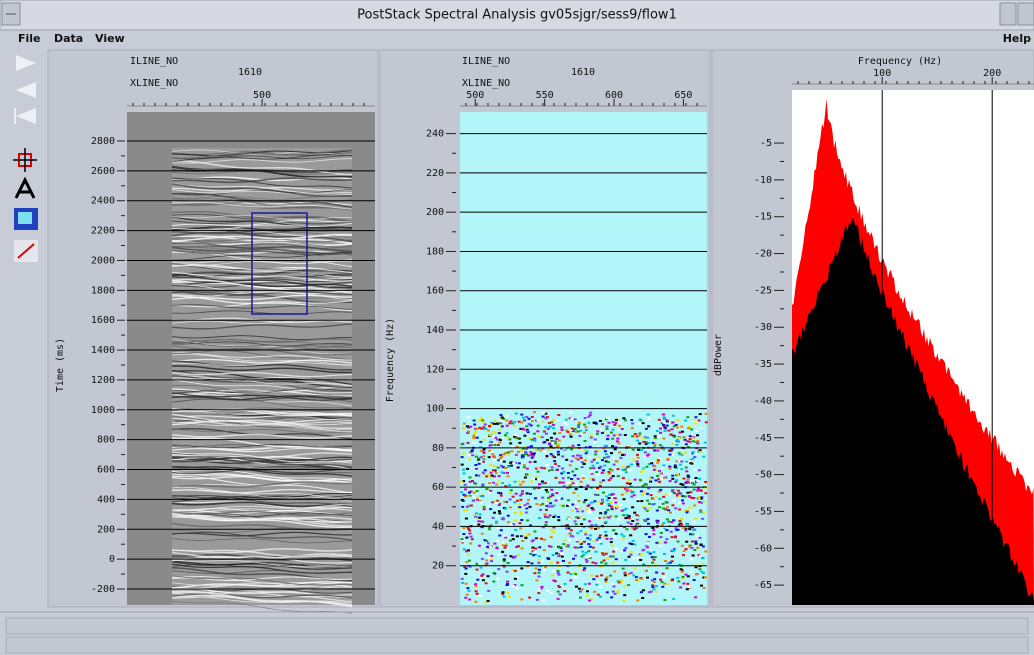 The image size is (1034, 655). What do you see at coordinates (110, 38) in the screenshot?
I see `menu-view: View` at bounding box center [110, 38].